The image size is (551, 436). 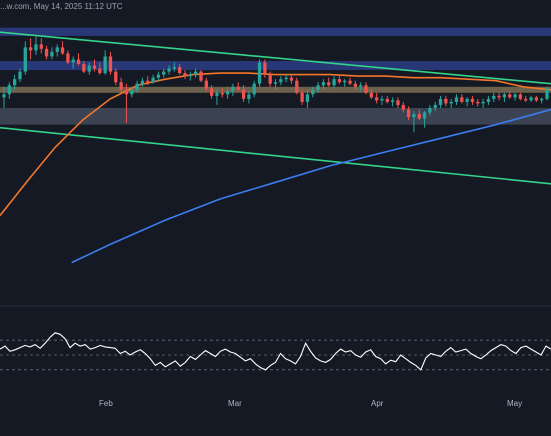 What do you see at coordinates (275, 155) in the screenshot?
I see `lower-trendline` at bounding box center [275, 155].